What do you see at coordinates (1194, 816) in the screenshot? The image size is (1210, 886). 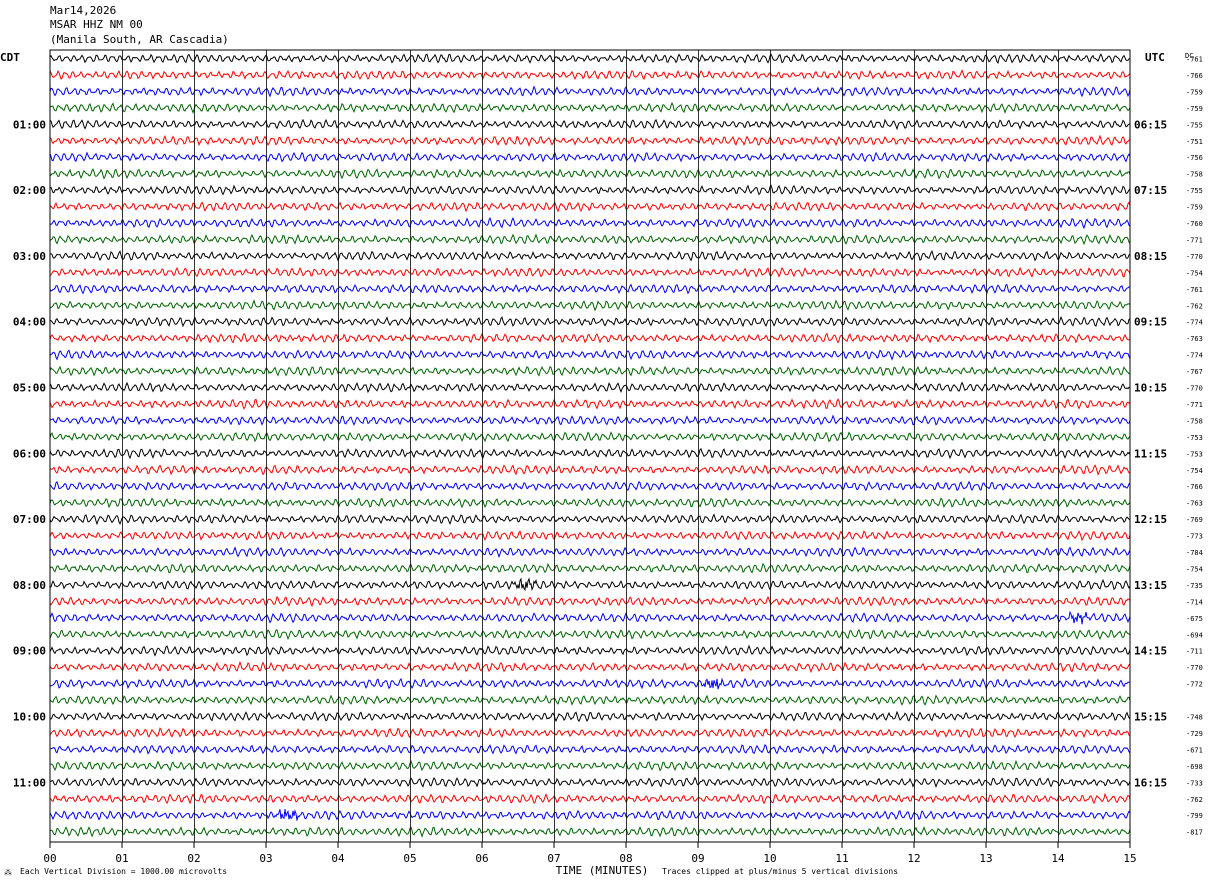 I see `dc-offset-value: -799` at bounding box center [1194, 816].